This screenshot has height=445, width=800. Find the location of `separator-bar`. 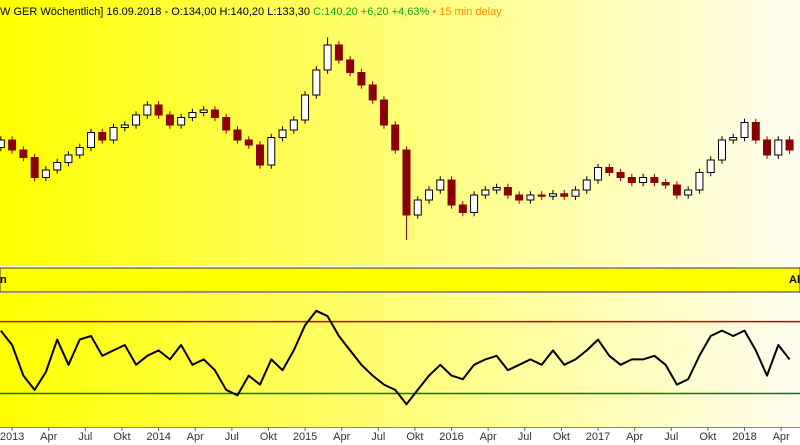

separator-bar is located at coordinates (400, 280).